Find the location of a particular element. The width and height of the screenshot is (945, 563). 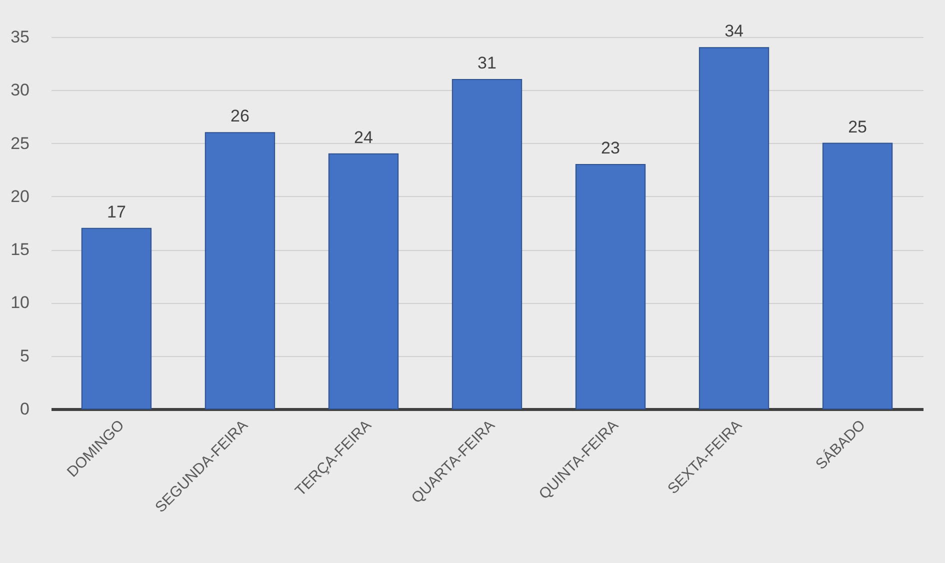

data-label: 24 is located at coordinates (363, 137).